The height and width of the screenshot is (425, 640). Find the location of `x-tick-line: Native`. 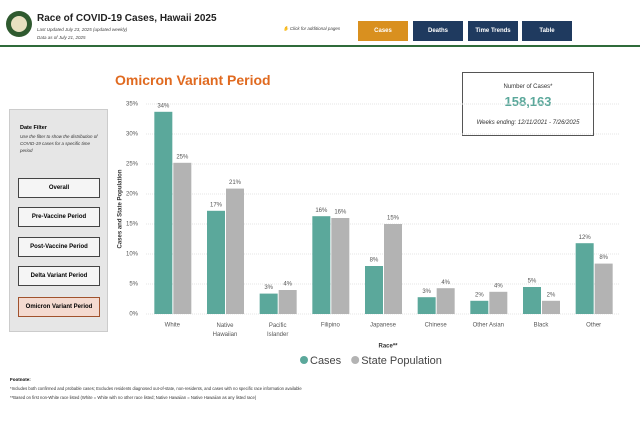

x-tick-line: Native is located at coordinates (225, 326).